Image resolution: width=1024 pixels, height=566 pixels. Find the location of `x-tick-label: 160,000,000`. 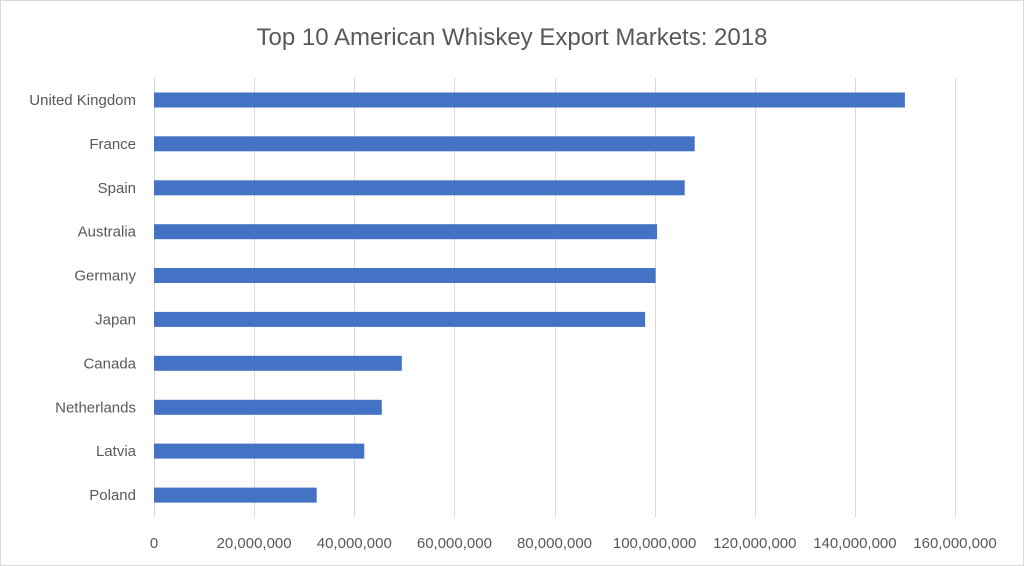

x-tick-label: 160,000,000 is located at coordinates (954, 543).